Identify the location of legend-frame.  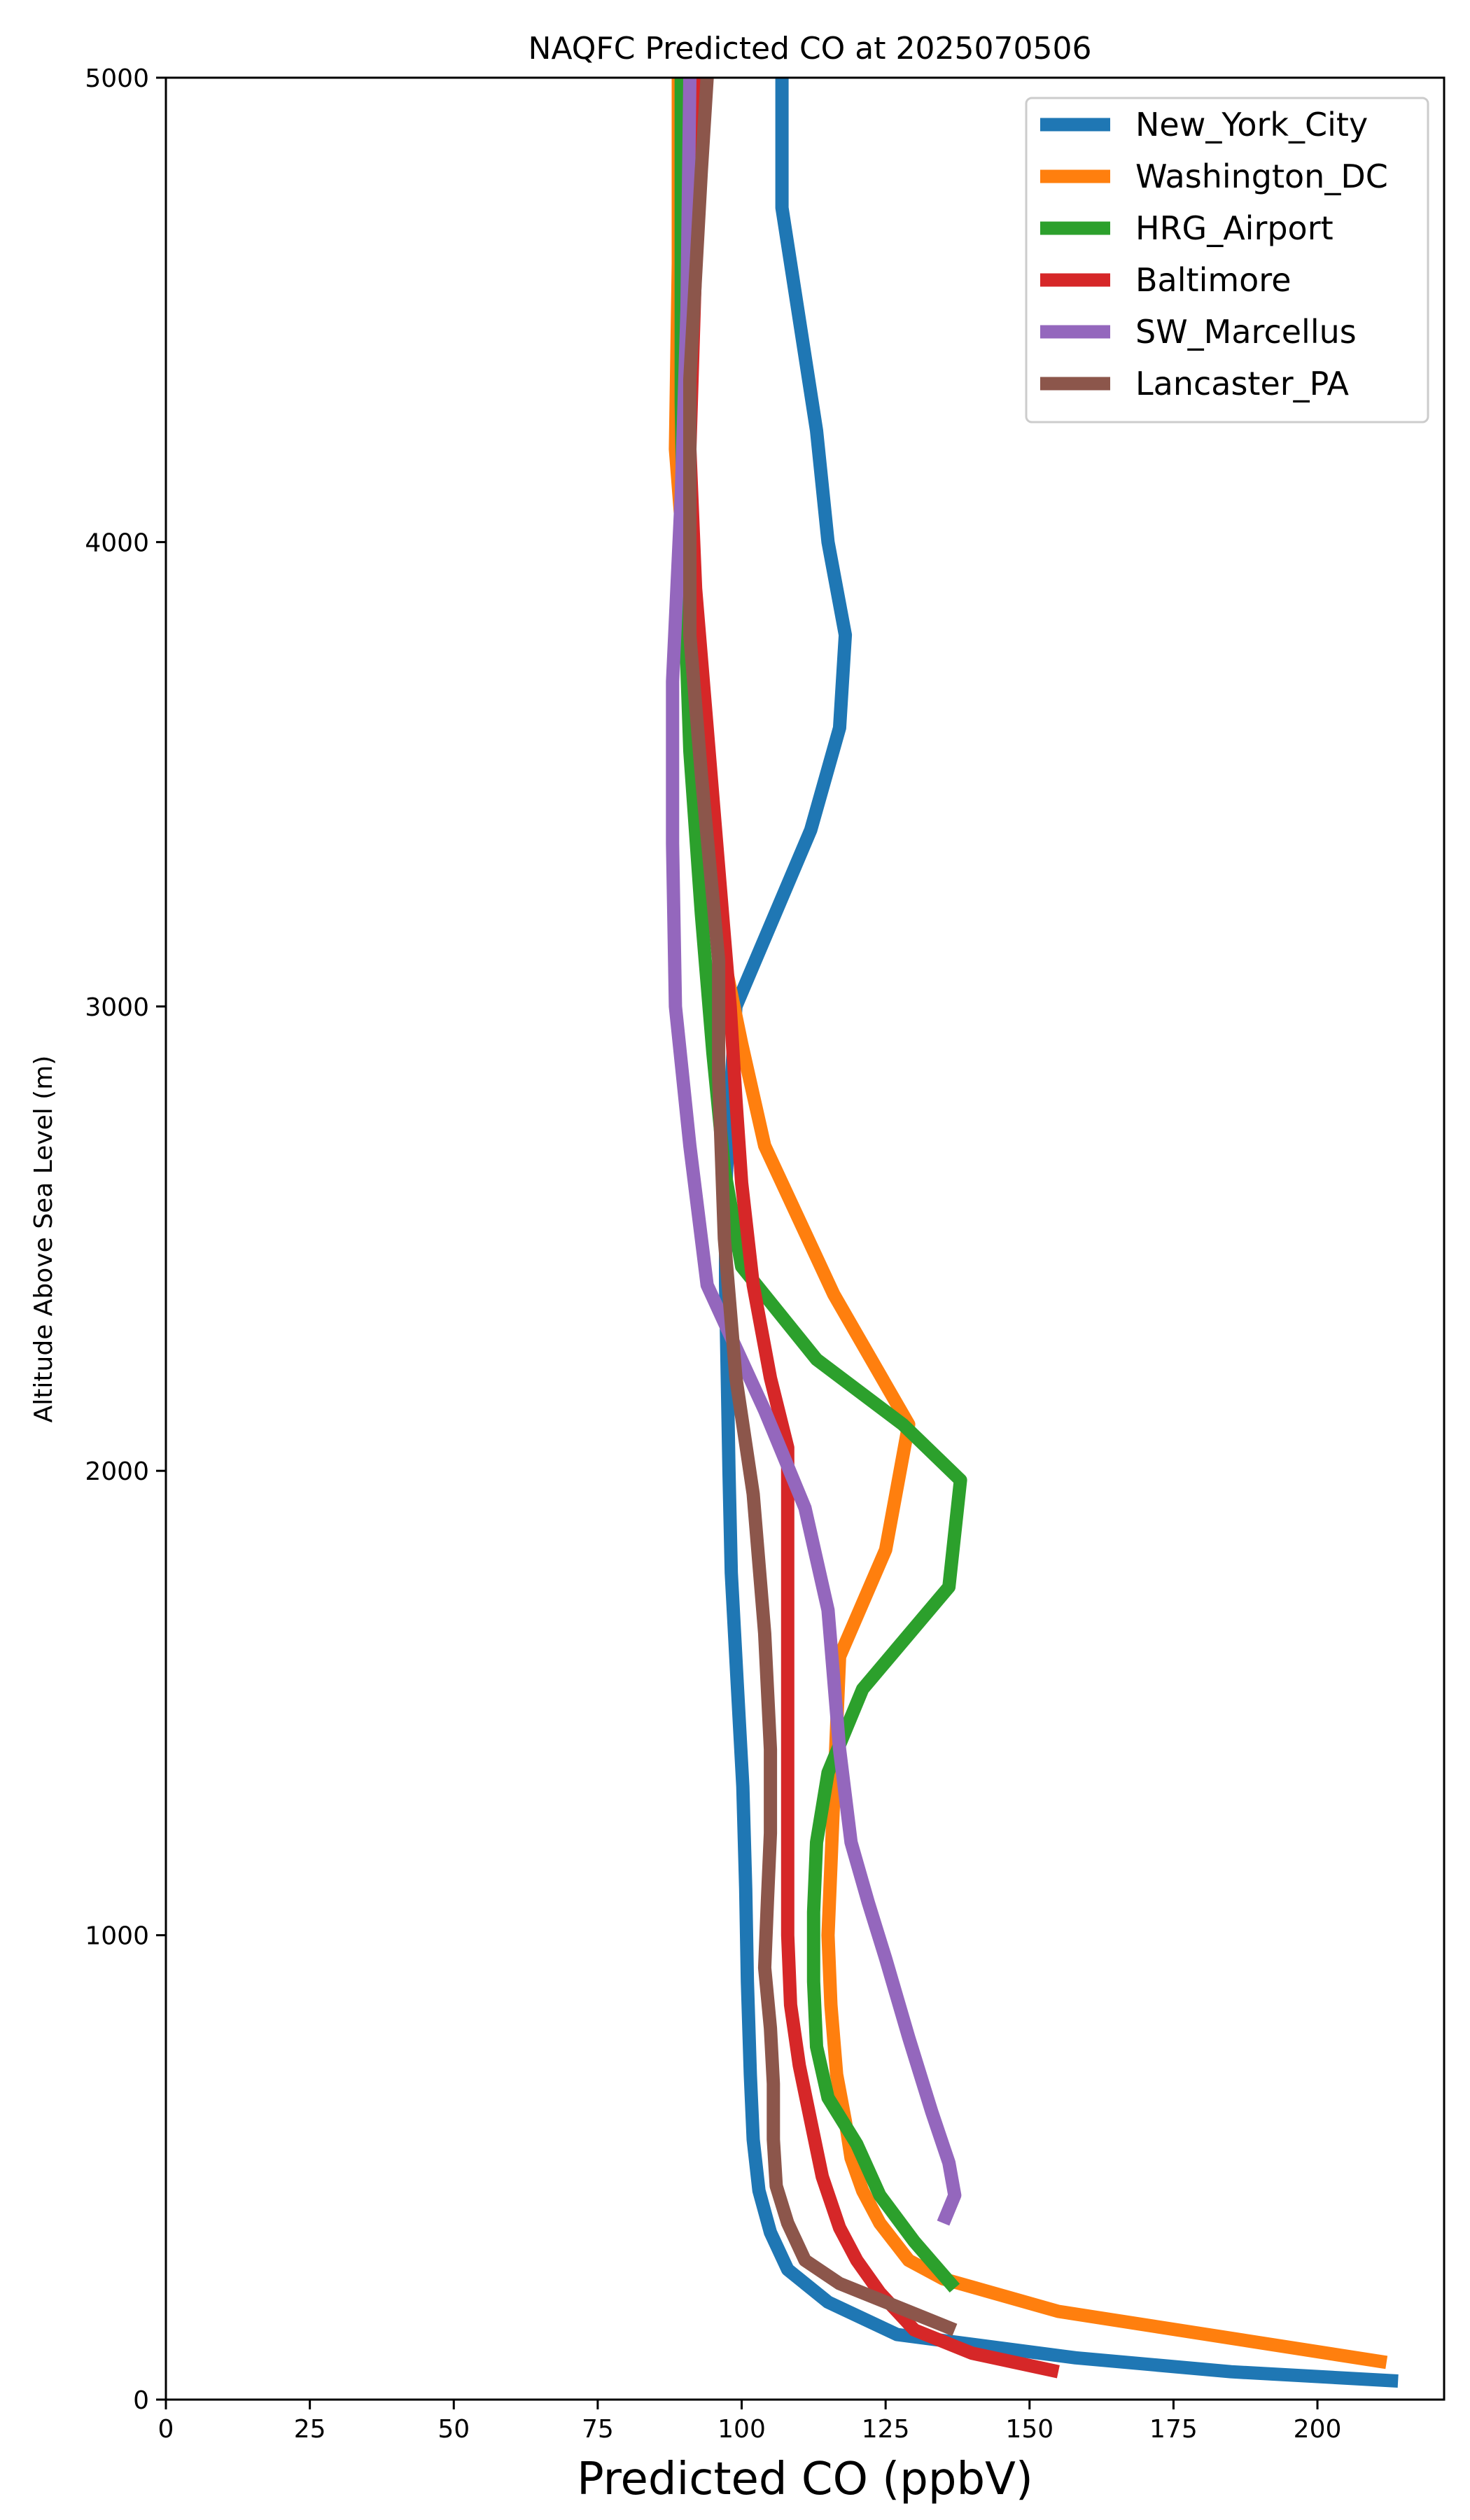
(1227, 260).